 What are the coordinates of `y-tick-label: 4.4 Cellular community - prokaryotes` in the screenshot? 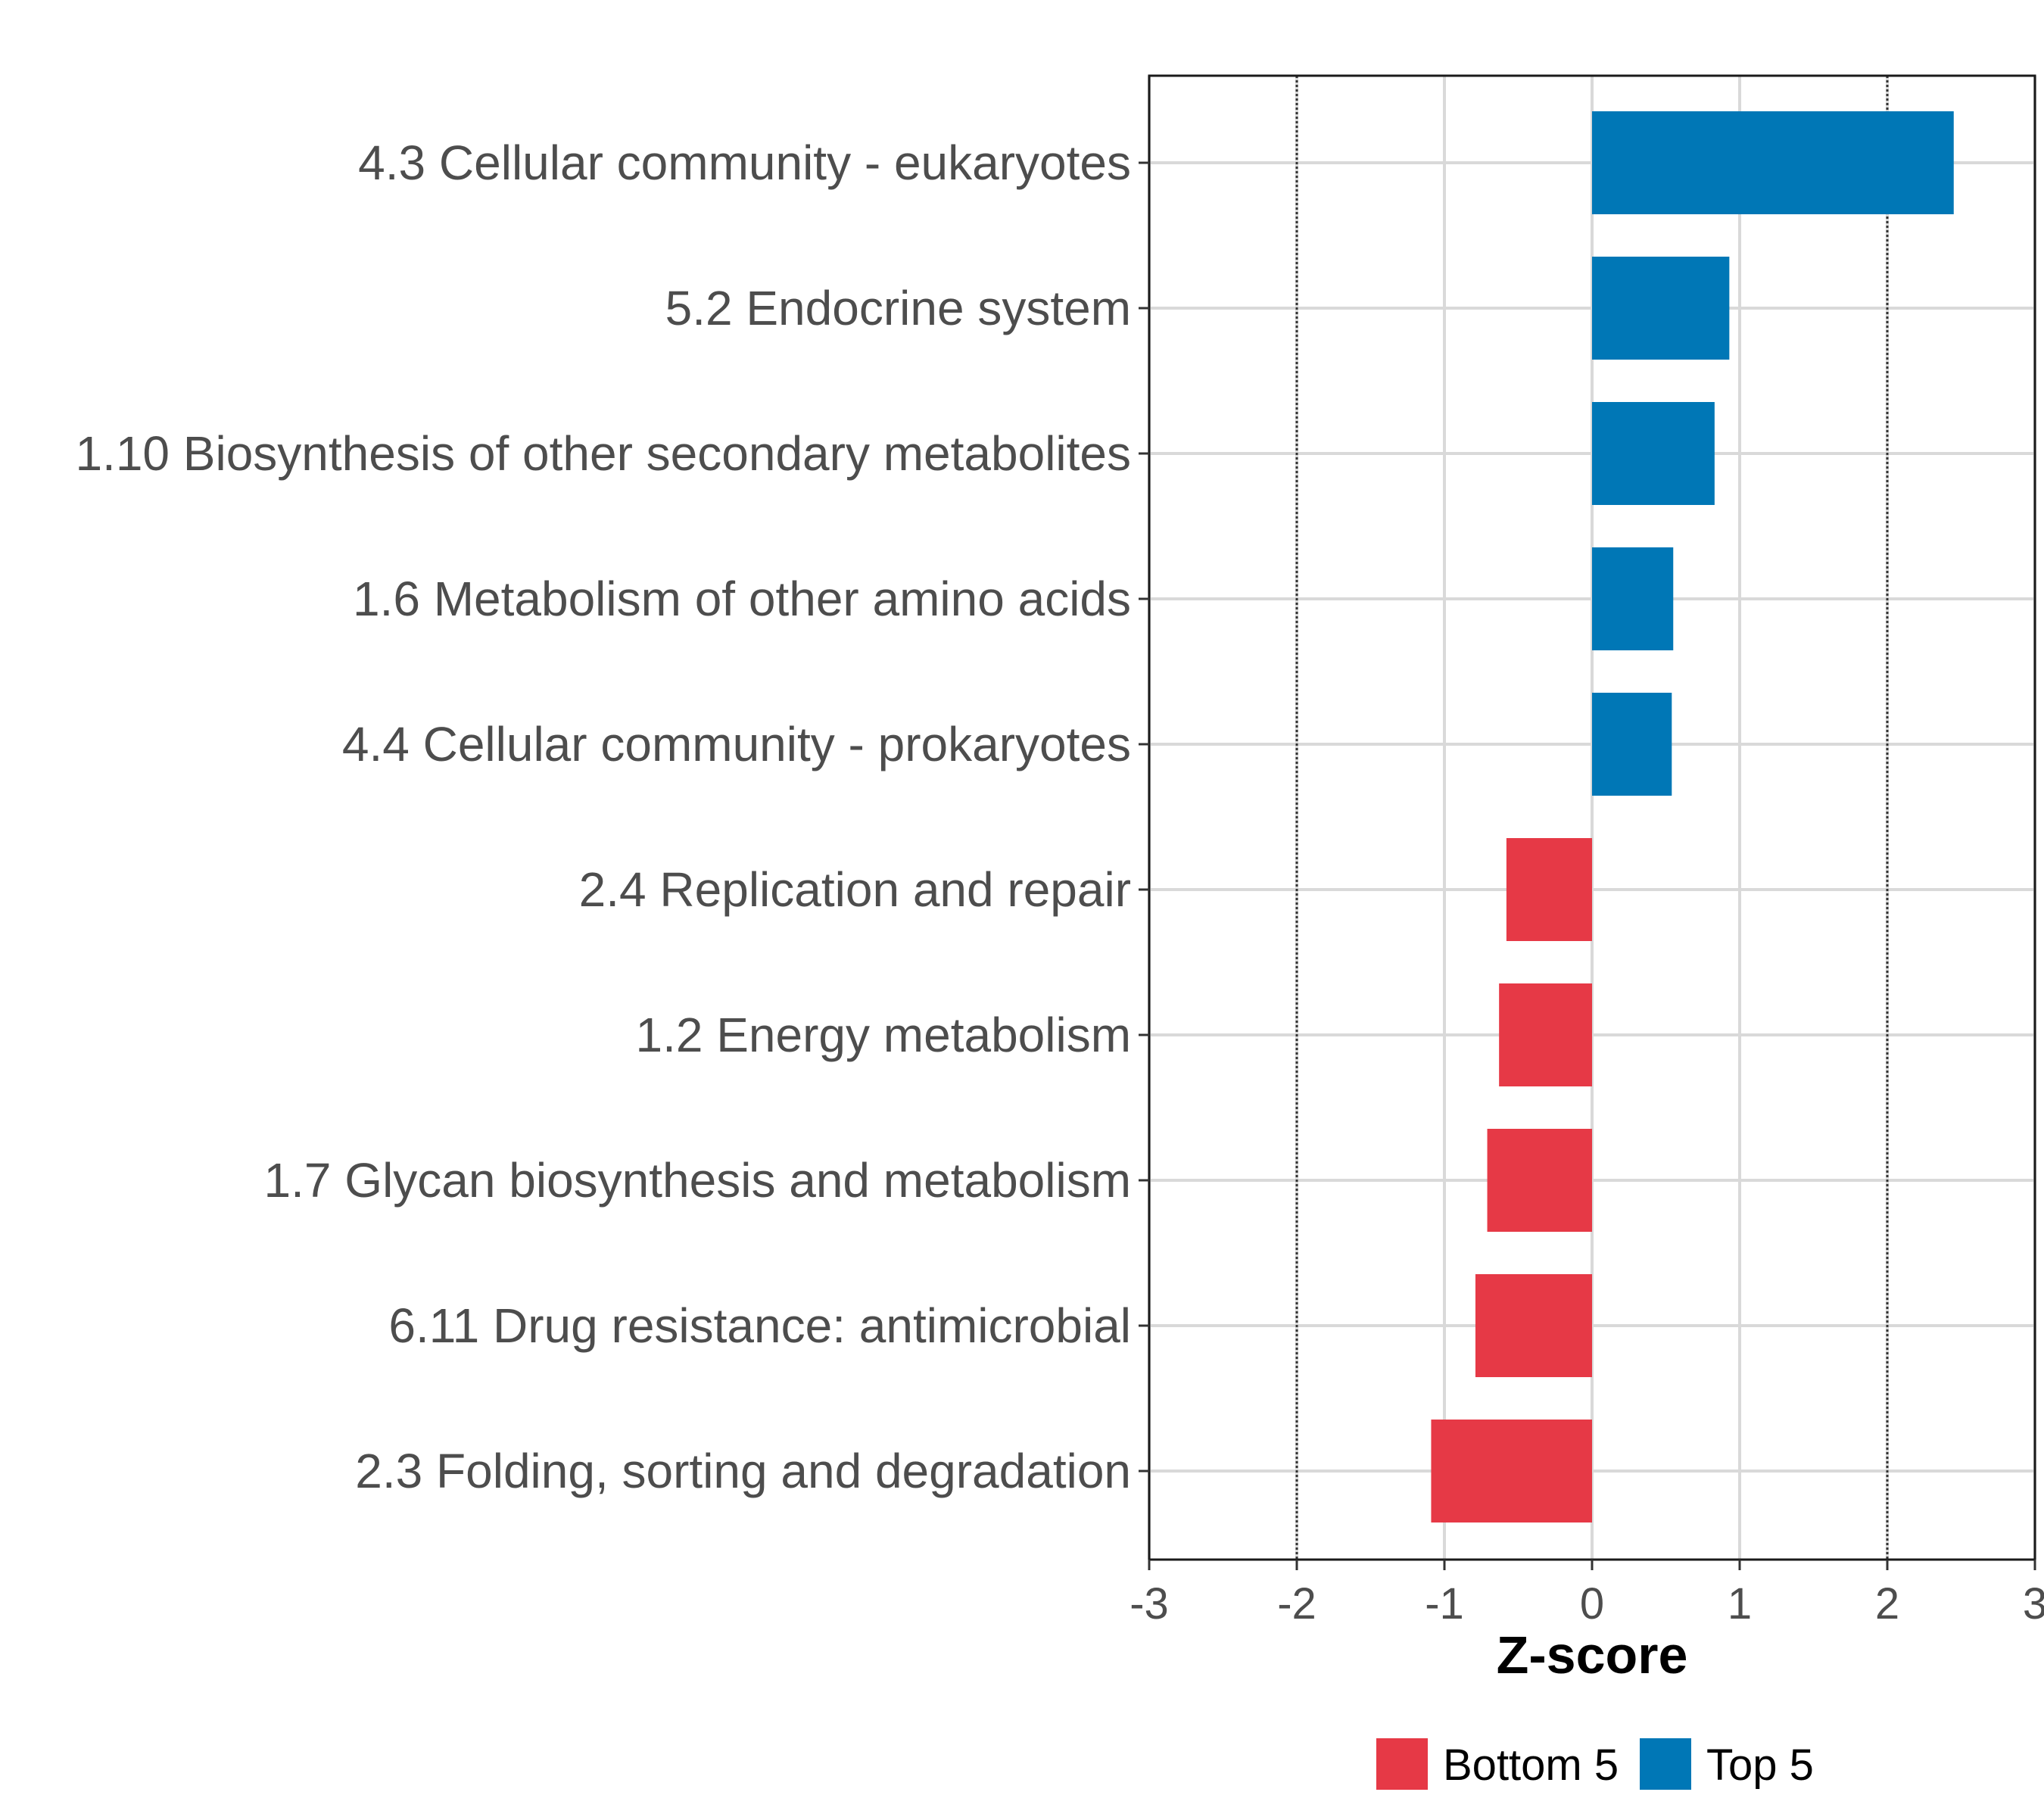 It's located at (736, 744).